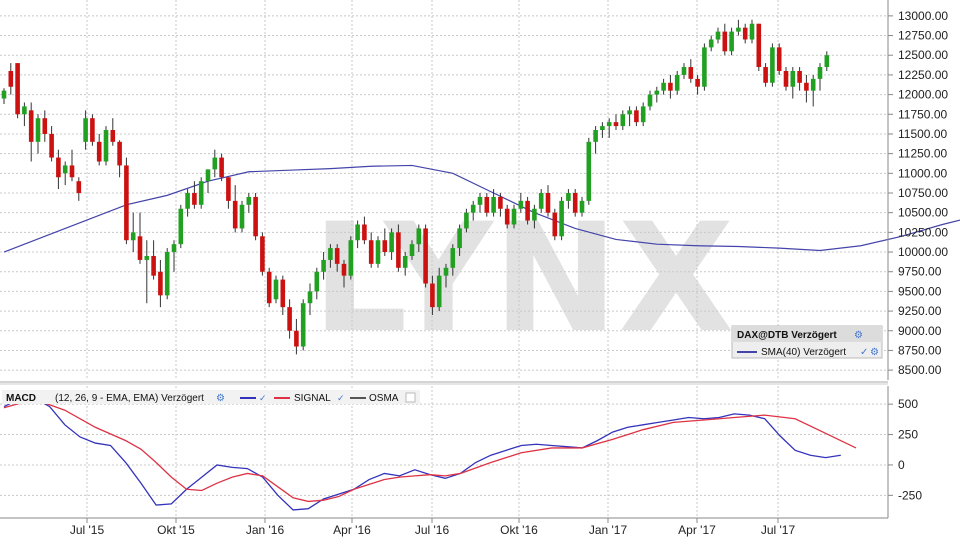 This screenshot has height=545, width=960. I want to click on sma-settings-icon: ⚙, so click(874, 352).